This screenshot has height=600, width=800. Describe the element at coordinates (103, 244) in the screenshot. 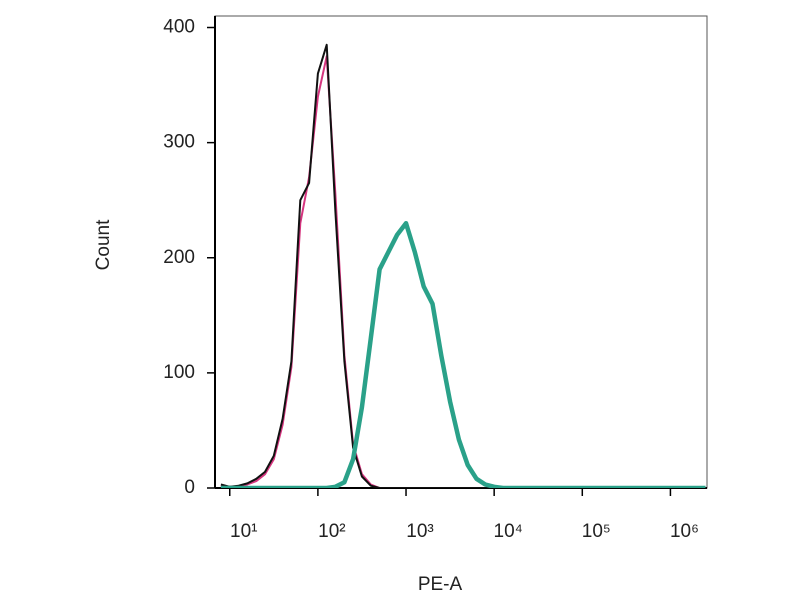

I see `y-axis-label: Count` at that location.